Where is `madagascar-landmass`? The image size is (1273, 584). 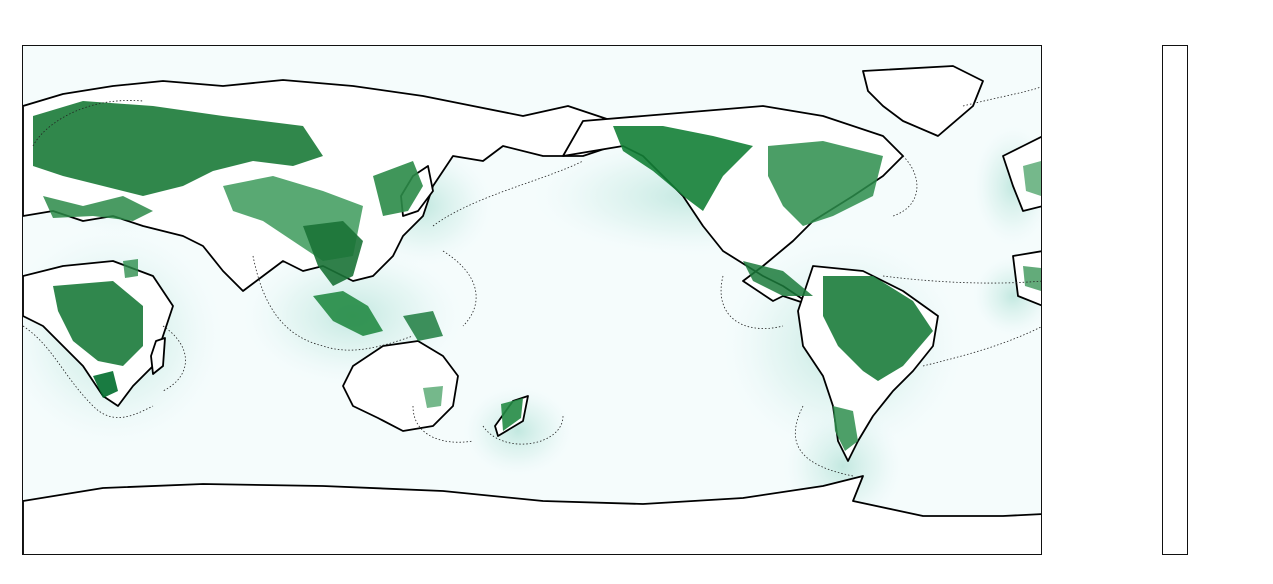 madagascar-landmass is located at coordinates (158, 356).